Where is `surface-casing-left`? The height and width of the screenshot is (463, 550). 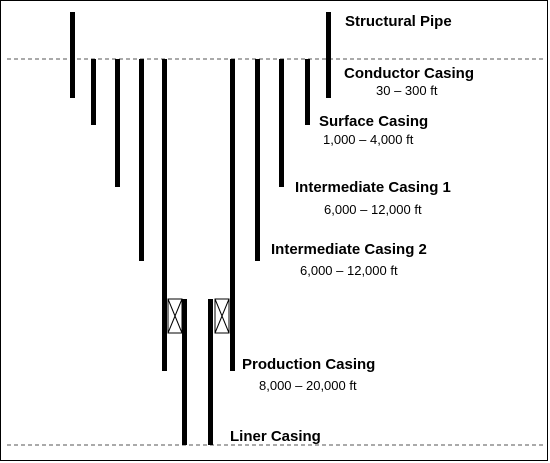
surface-casing-left is located at coordinates (117, 123).